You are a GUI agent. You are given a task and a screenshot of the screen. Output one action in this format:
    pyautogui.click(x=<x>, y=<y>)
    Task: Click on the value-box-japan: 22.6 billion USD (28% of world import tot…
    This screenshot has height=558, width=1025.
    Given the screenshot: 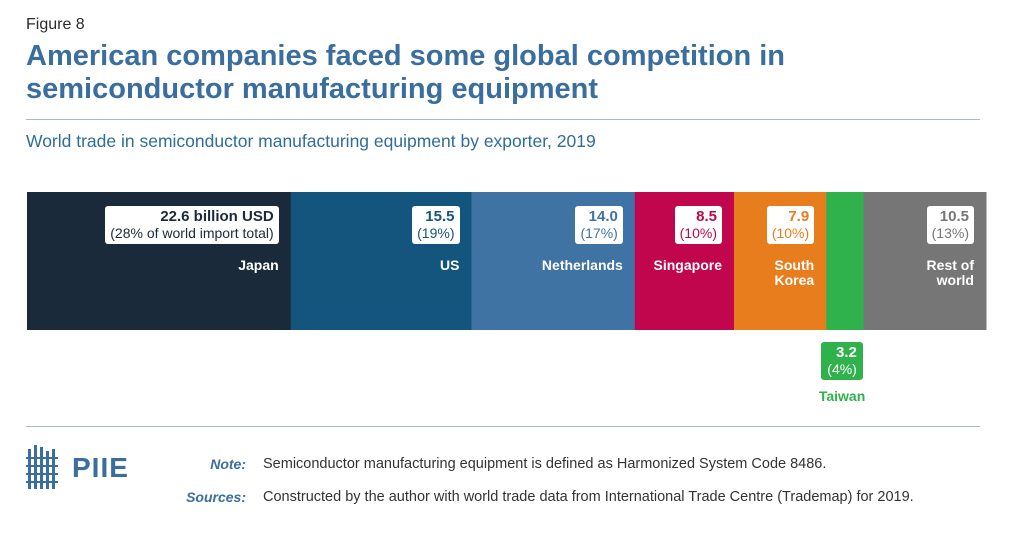 What is the action you would take?
    pyautogui.click(x=192, y=225)
    